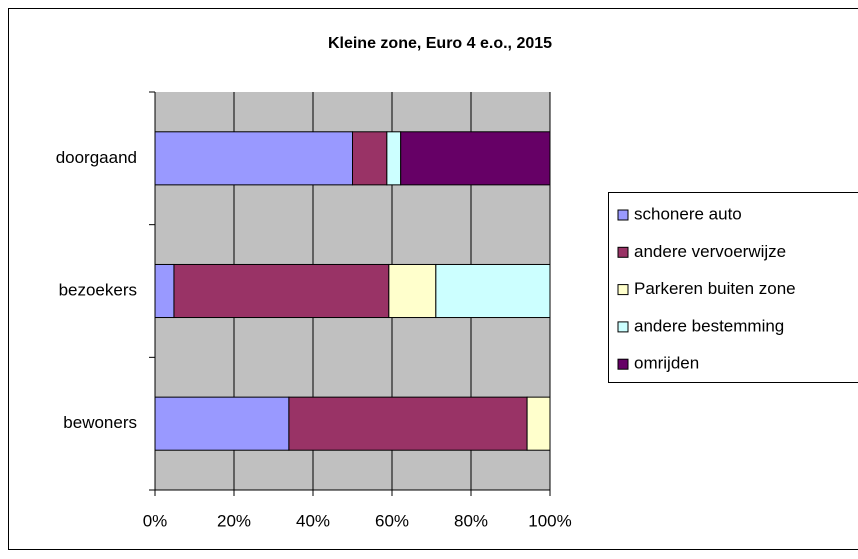  What do you see at coordinates (710, 251) in the screenshot?
I see `legend-label: andere vervoerwijze` at bounding box center [710, 251].